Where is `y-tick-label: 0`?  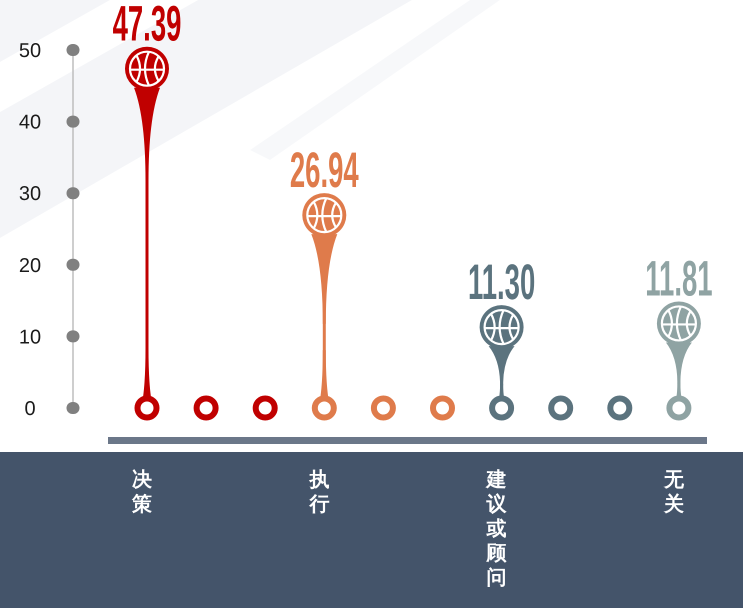
y-tick-label: 0 is located at coordinates (30, 409).